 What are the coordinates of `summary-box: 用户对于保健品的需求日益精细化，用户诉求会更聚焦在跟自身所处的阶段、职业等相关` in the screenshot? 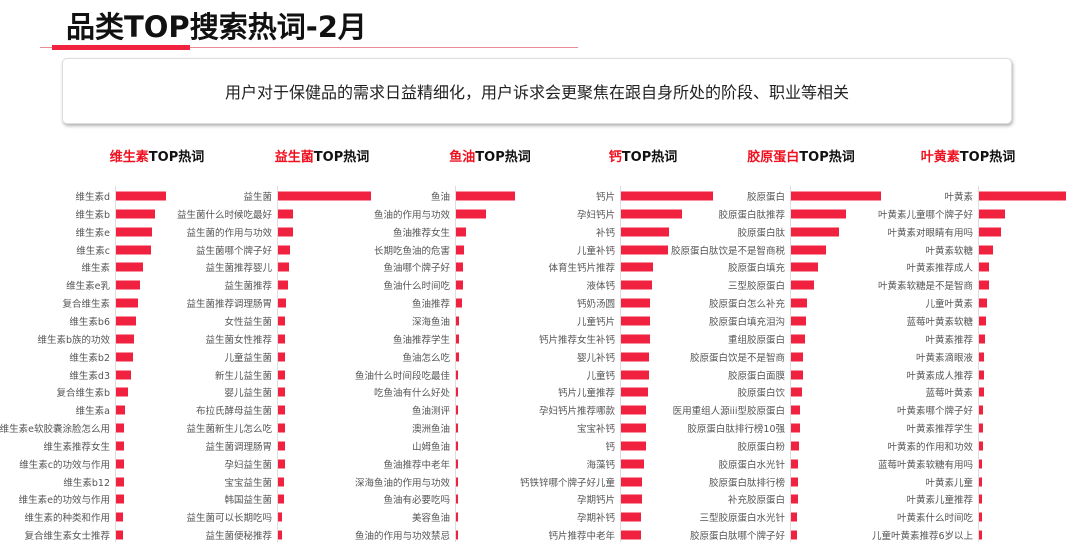 It's located at (537, 91).